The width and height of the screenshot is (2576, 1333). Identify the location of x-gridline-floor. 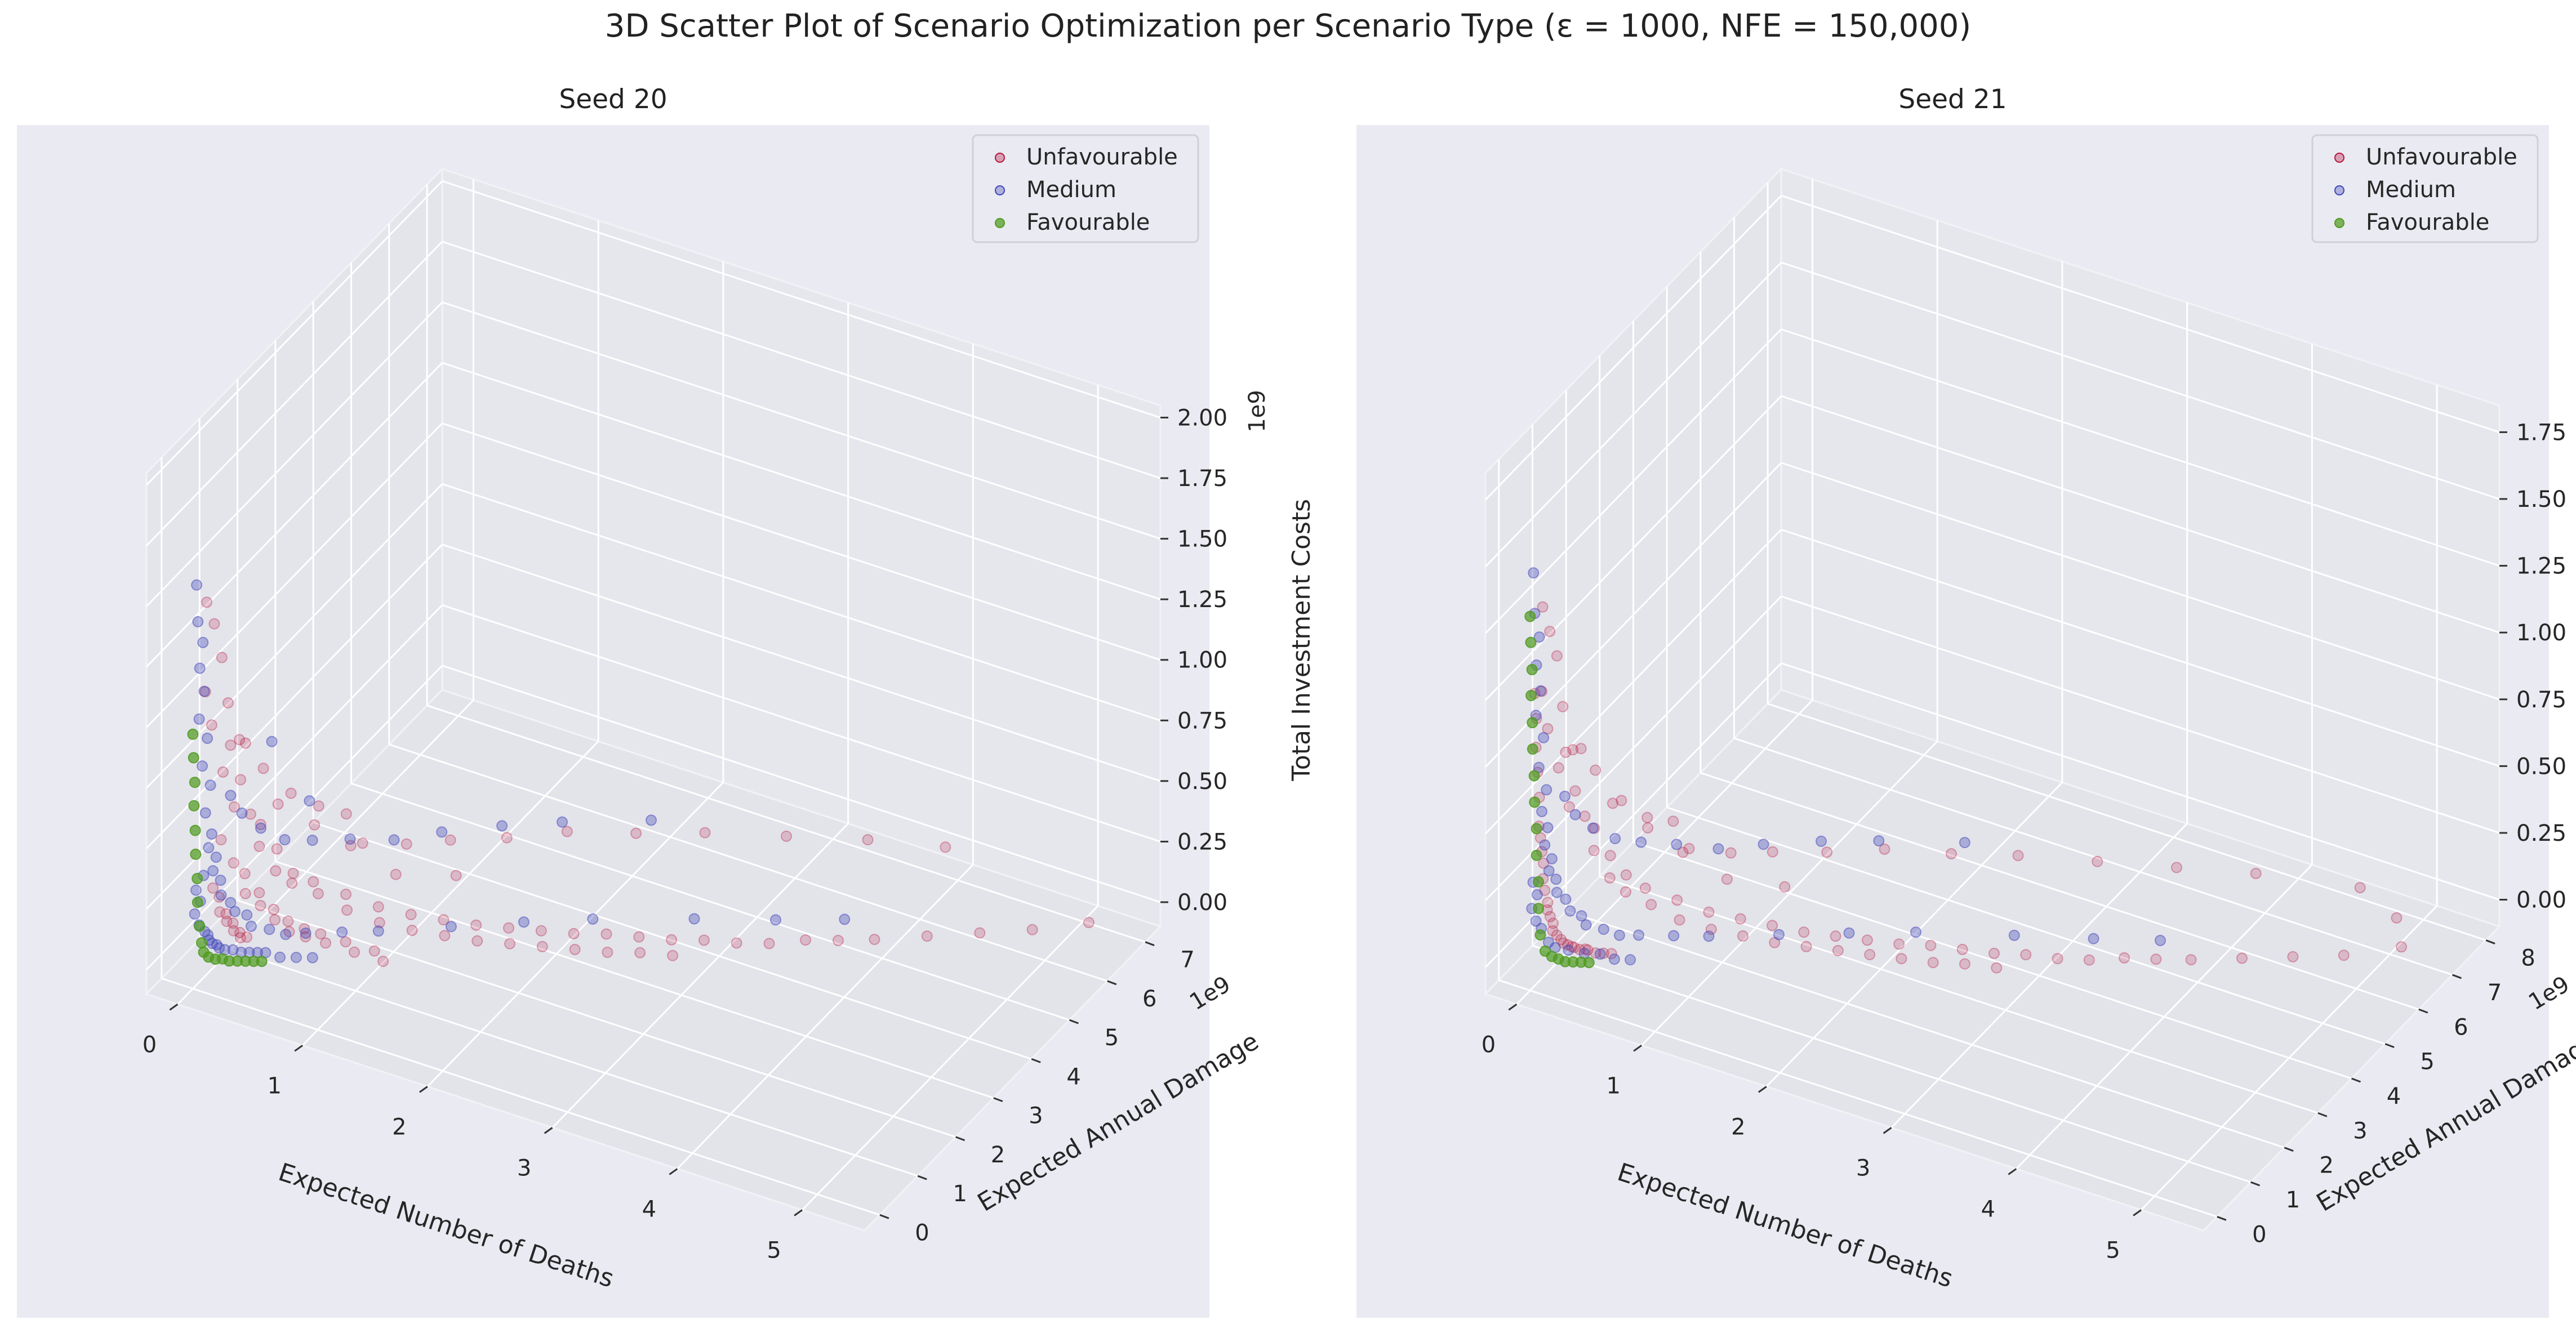
(825, 1017).